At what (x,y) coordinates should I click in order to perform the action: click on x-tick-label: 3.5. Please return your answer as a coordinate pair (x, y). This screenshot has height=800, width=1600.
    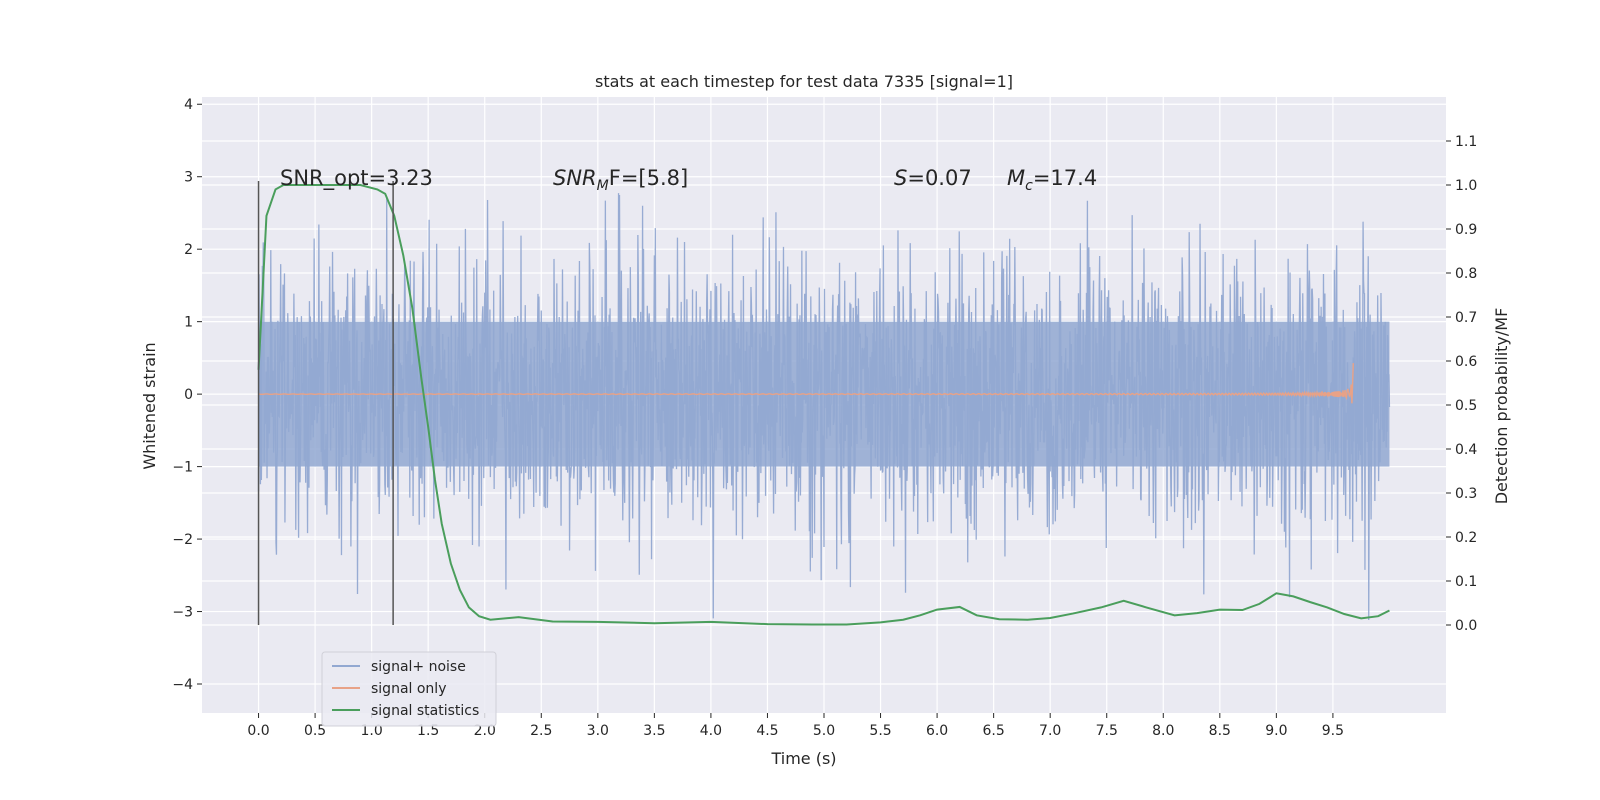
    Looking at the image, I should click on (654, 731).